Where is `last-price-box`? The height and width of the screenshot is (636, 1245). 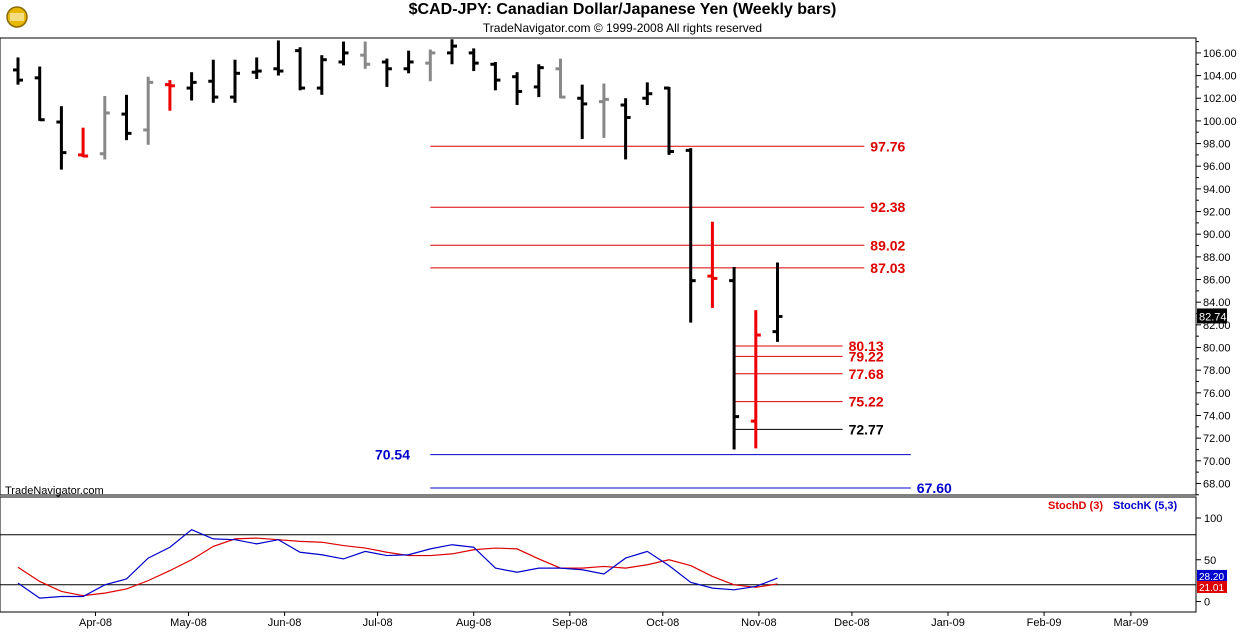
last-price-box is located at coordinates (1212, 316).